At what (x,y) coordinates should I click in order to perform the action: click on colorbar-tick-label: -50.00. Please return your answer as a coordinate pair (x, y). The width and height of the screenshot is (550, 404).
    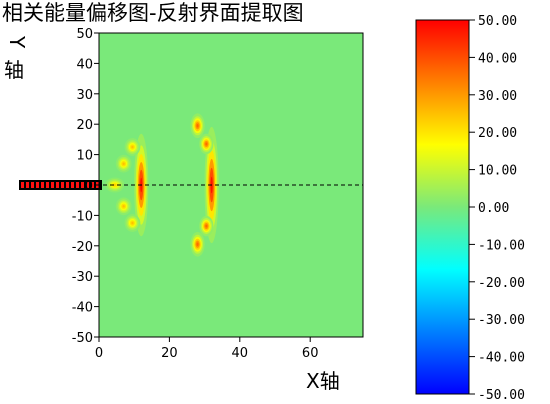
    Looking at the image, I should click on (501, 395).